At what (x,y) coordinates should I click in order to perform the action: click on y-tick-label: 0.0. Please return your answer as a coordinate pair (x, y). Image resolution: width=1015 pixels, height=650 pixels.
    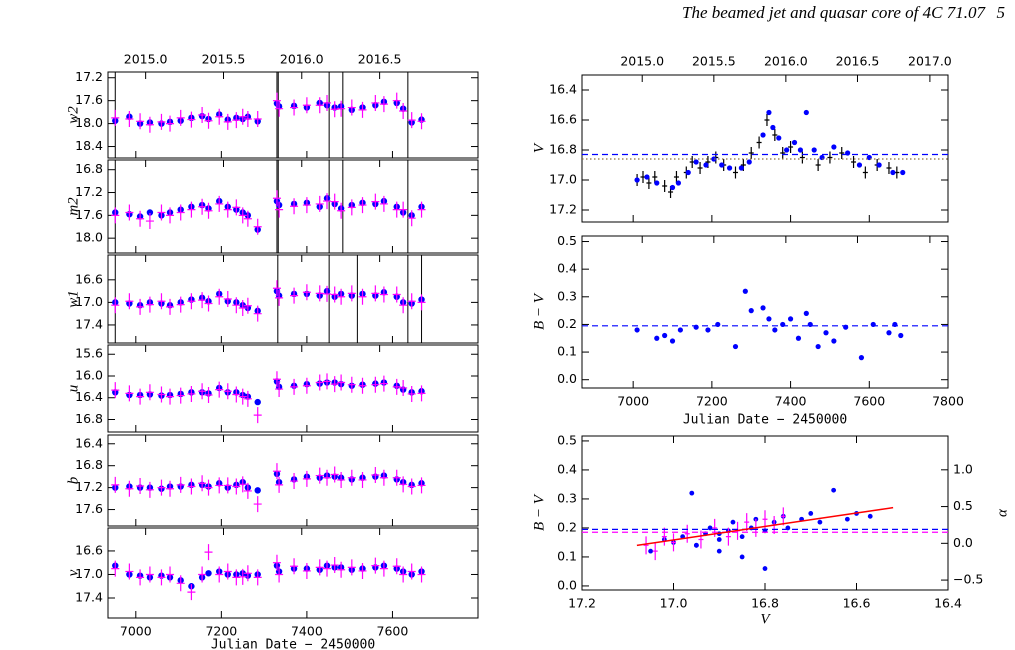
    Looking at the image, I should click on (567, 378).